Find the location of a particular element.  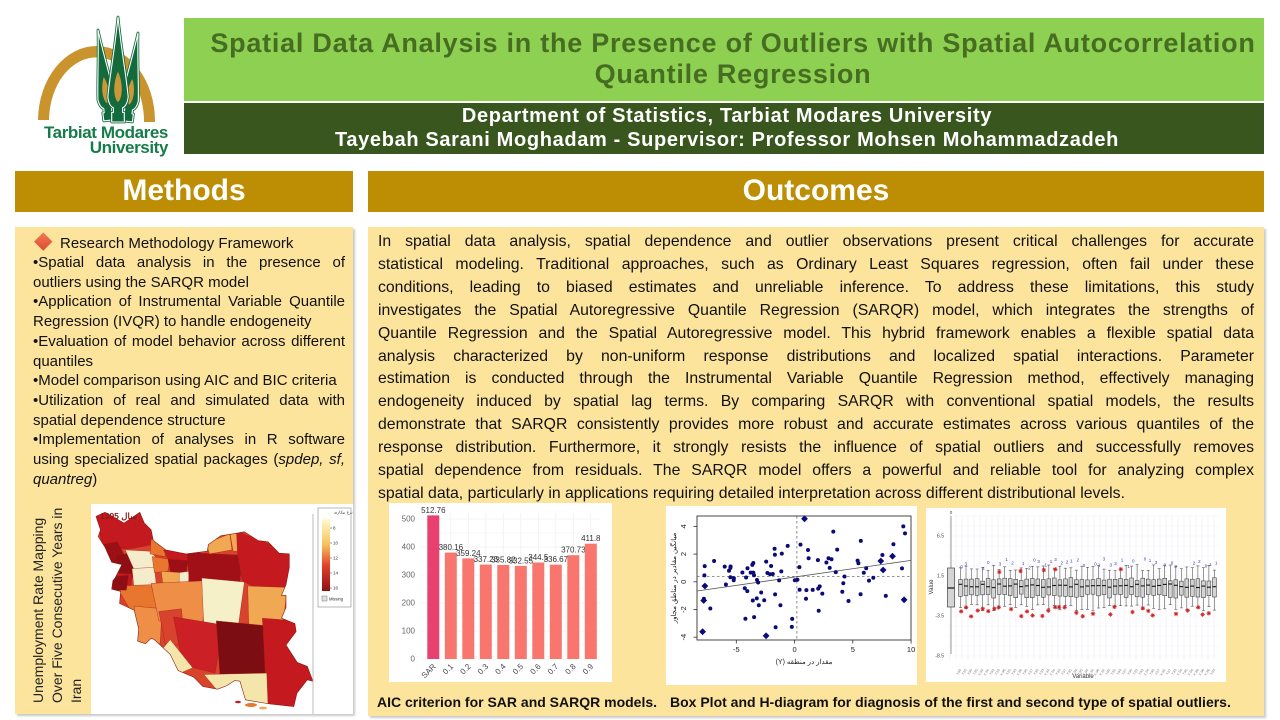

svg-text: 5 is located at coordinates (853, 649).